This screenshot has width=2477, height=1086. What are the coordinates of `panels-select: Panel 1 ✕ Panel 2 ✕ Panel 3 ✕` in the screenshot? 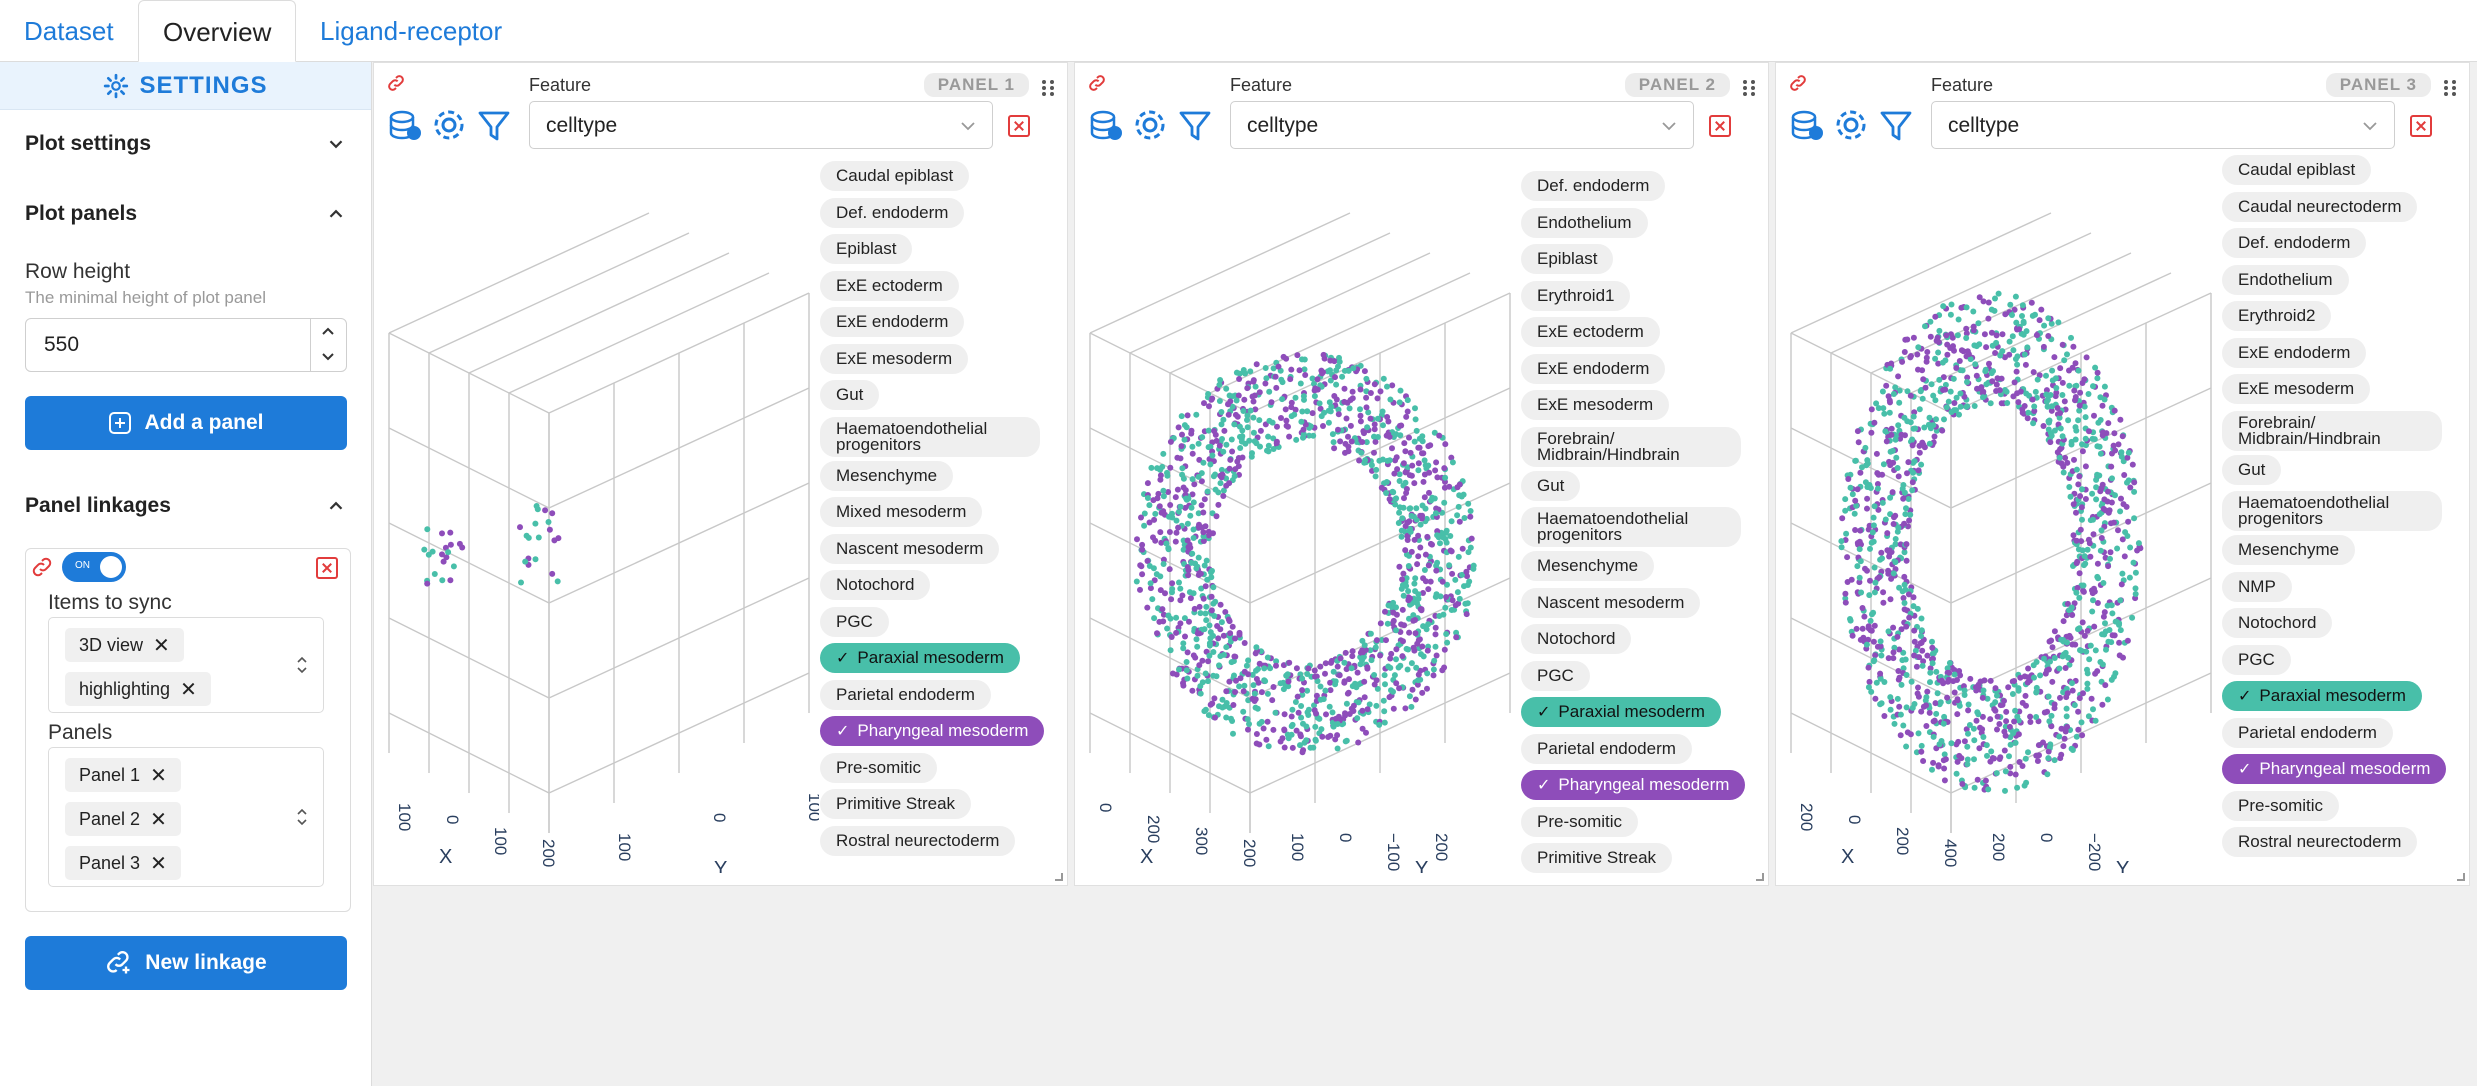 It's located at (186, 817).